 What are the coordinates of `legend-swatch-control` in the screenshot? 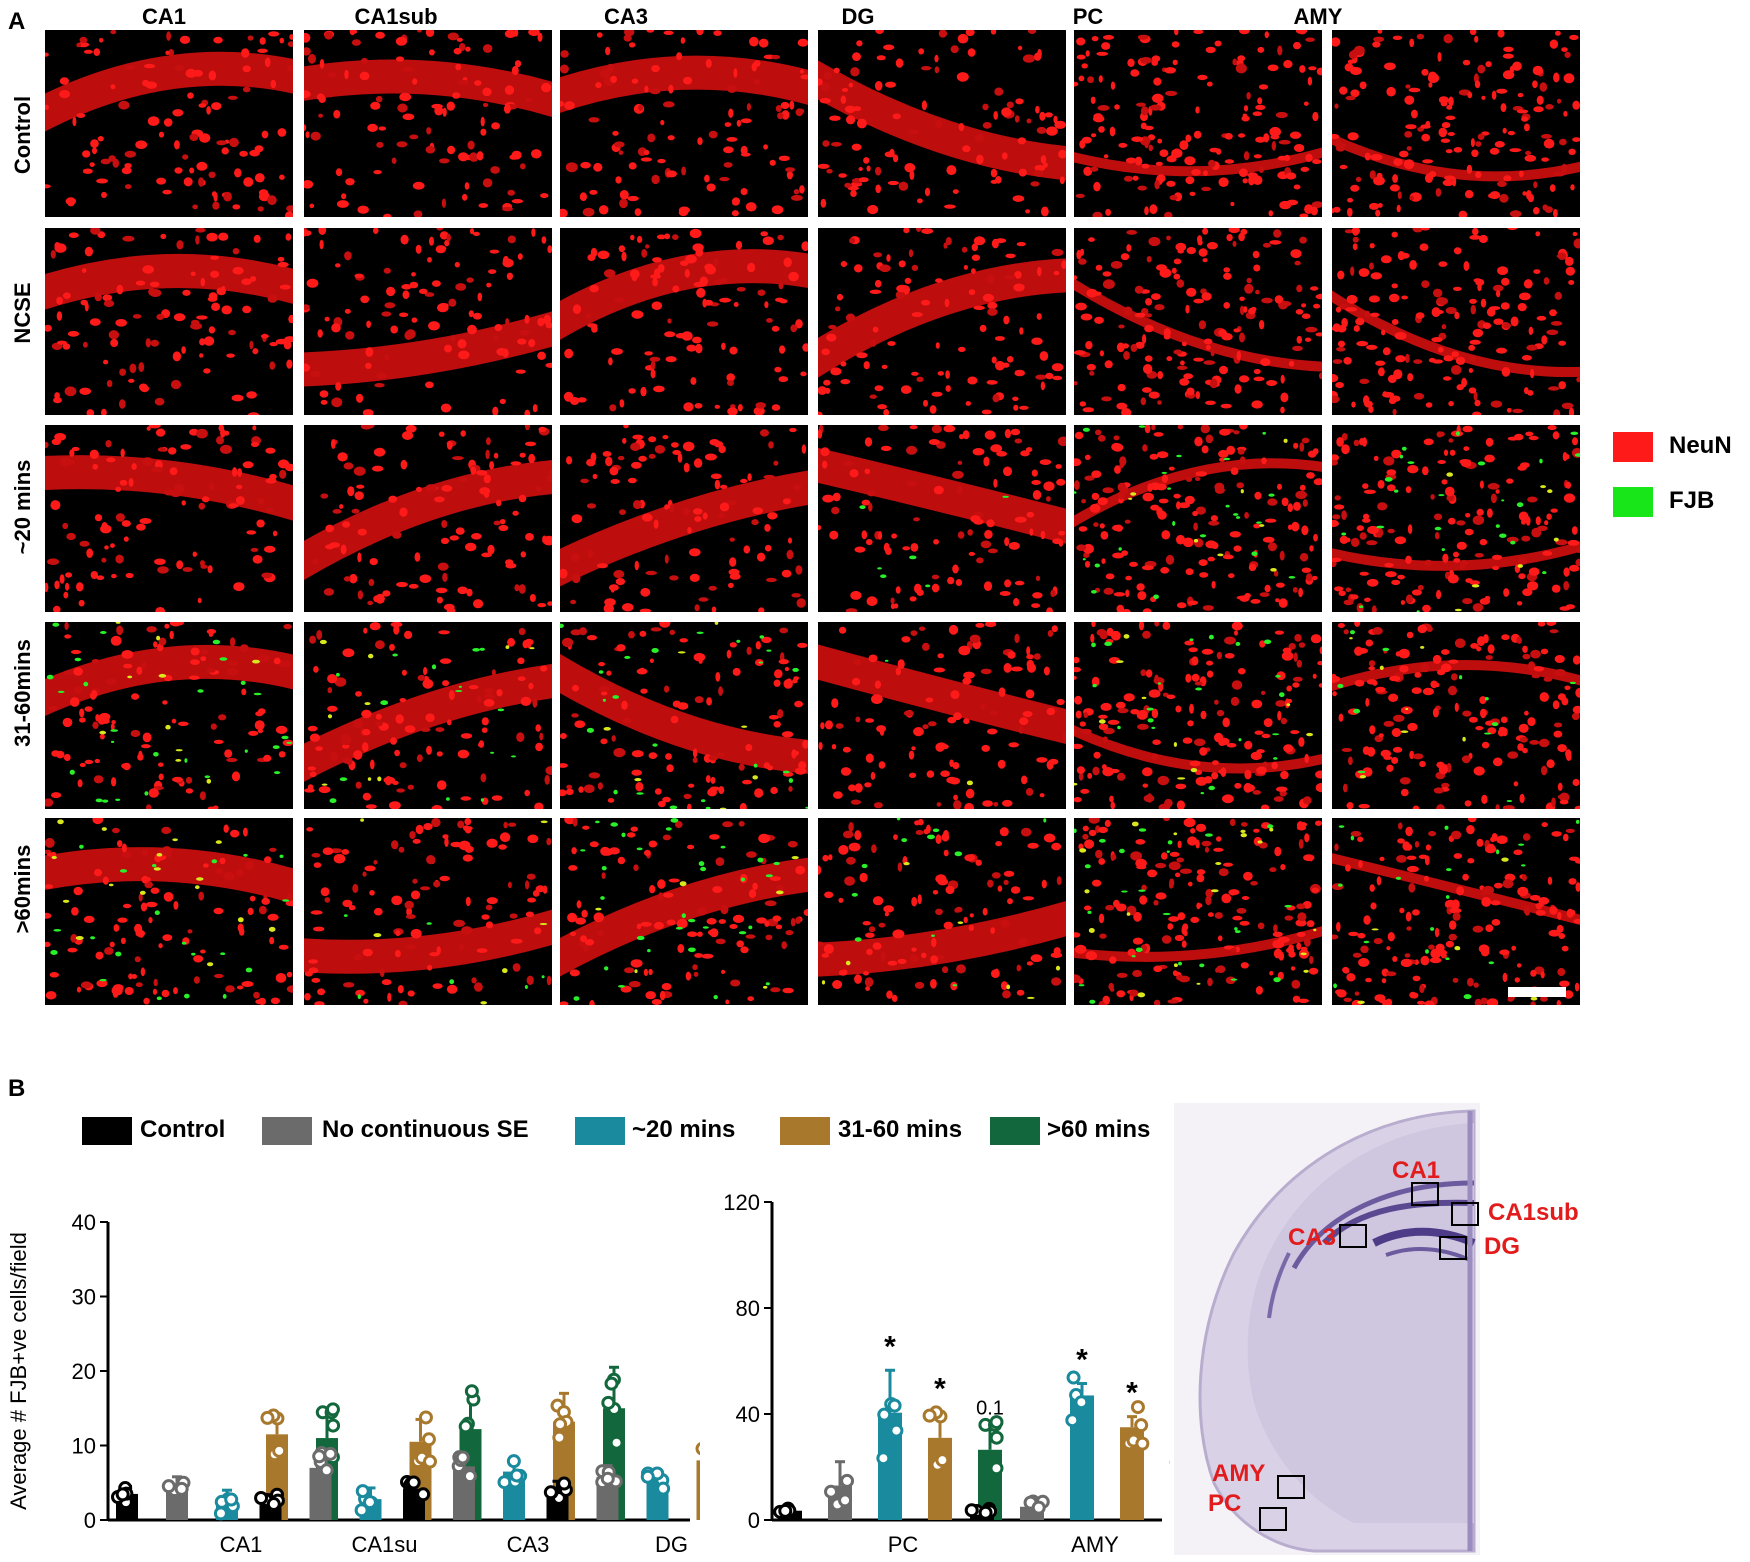 It's located at (107, 1131).